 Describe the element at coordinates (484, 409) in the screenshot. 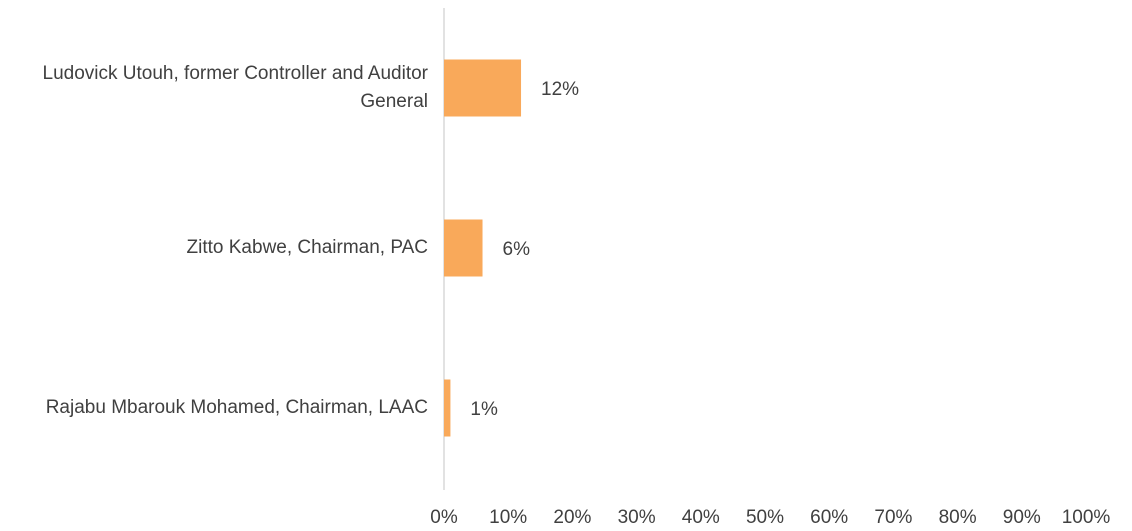

I see `data-label: 1%` at that location.